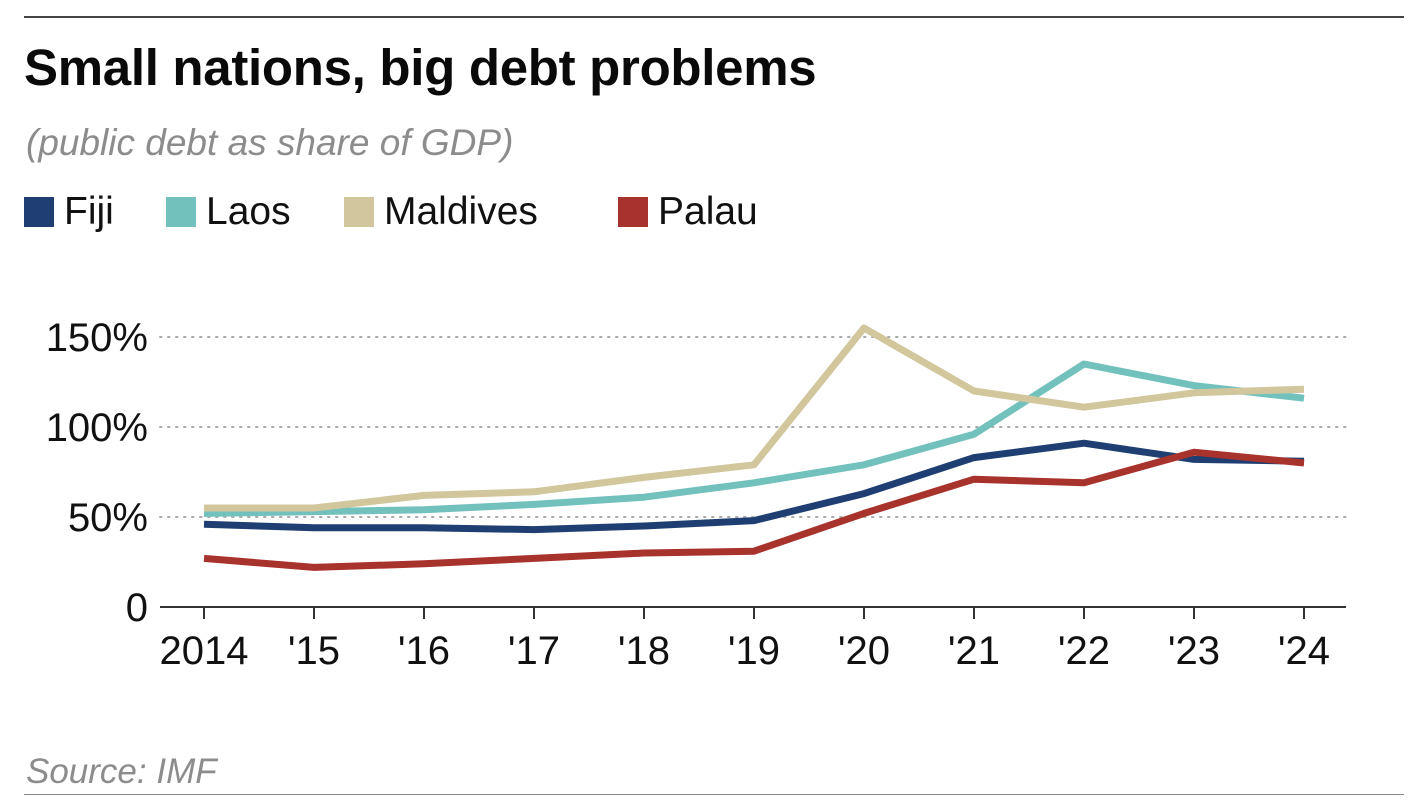  I want to click on series-line-palau, so click(754, 509).